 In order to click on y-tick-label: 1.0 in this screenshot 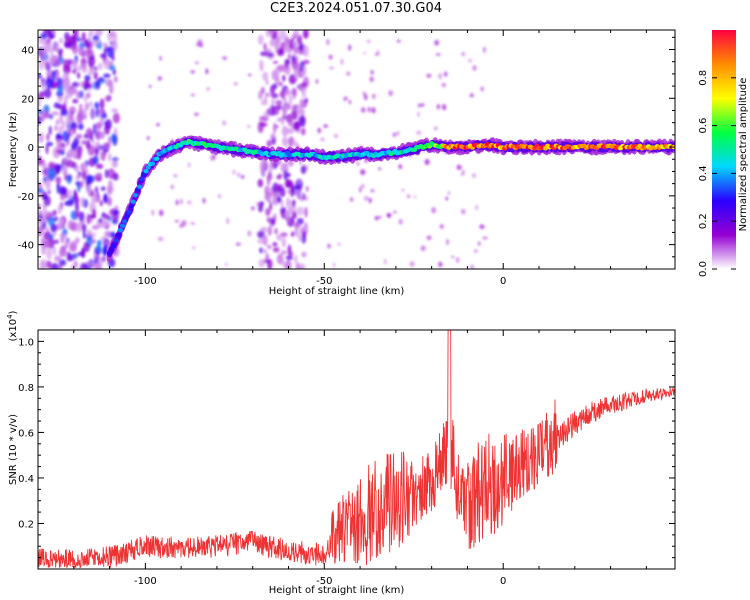, I will do `click(26, 342)`.